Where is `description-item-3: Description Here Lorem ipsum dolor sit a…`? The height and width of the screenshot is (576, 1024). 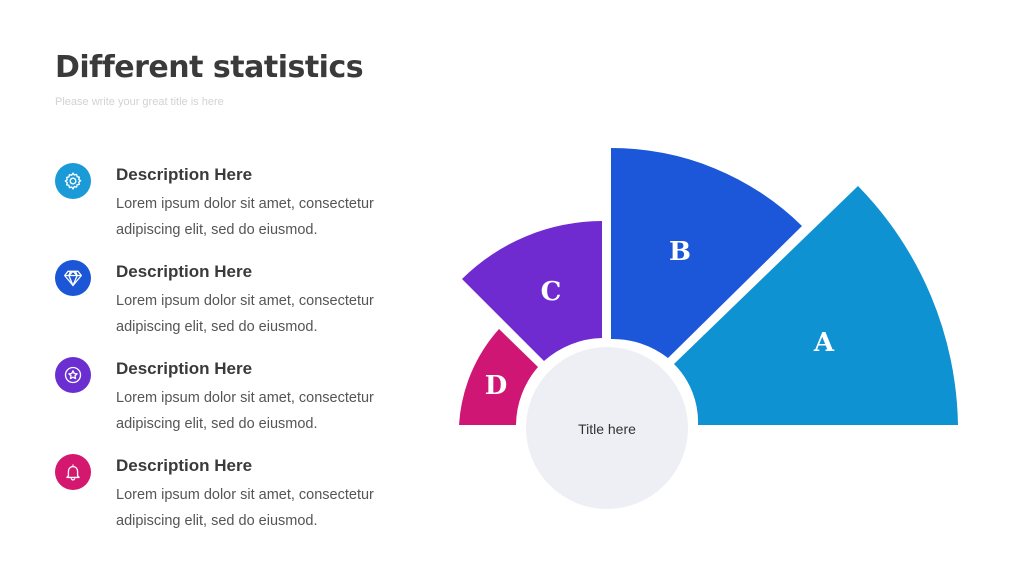
description-item-3: Description Here Lorem ipsum dolor sit a… is located at coordinates (235, 402).